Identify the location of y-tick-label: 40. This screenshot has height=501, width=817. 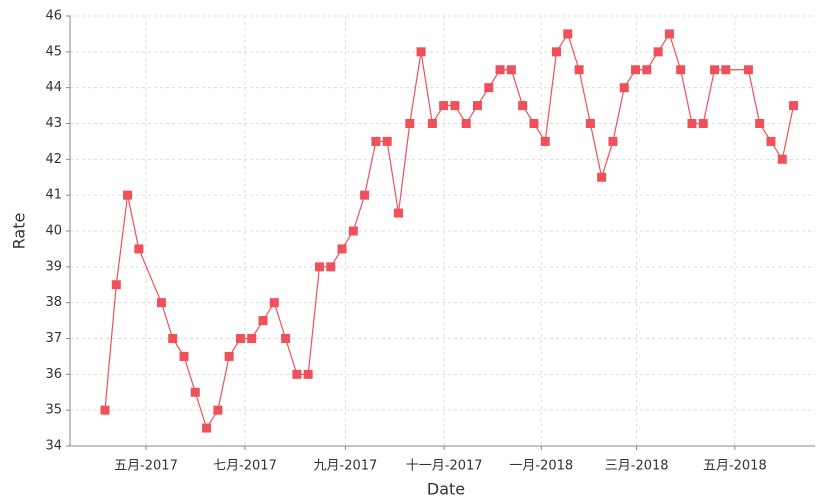
(53, 231).